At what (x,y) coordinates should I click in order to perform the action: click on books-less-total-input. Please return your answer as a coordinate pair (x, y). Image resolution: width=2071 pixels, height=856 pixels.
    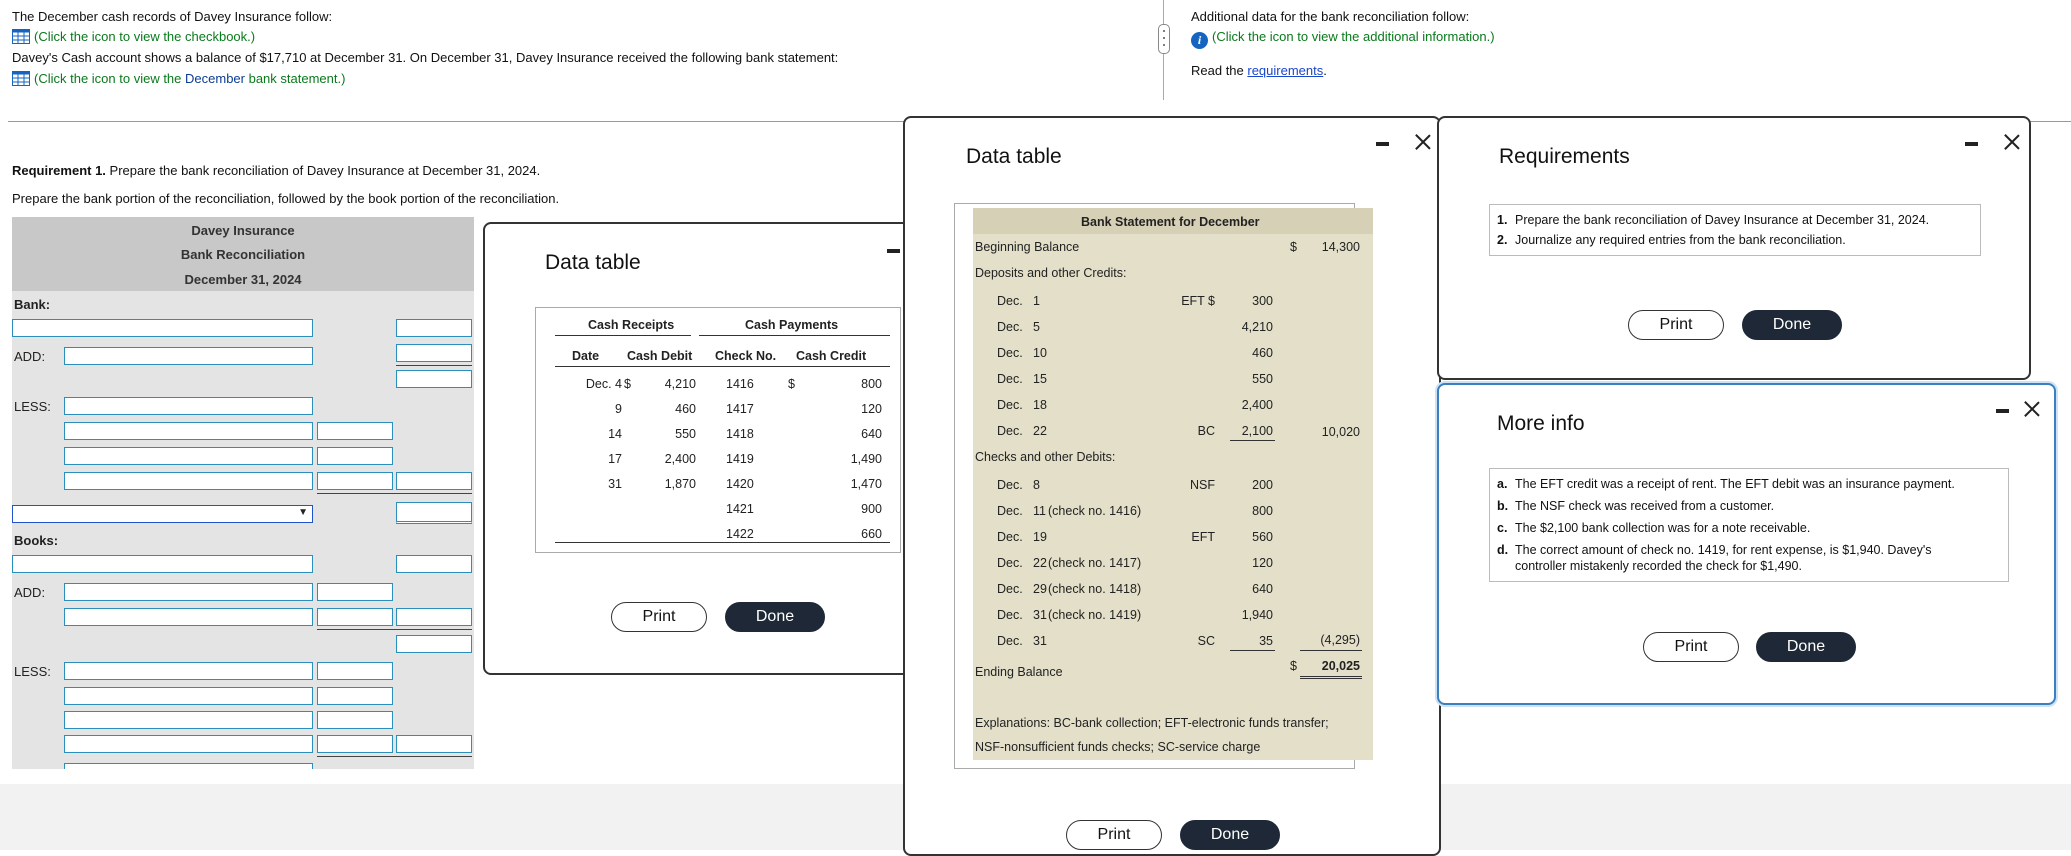
    Looking at the image, I should click on (434, 744).